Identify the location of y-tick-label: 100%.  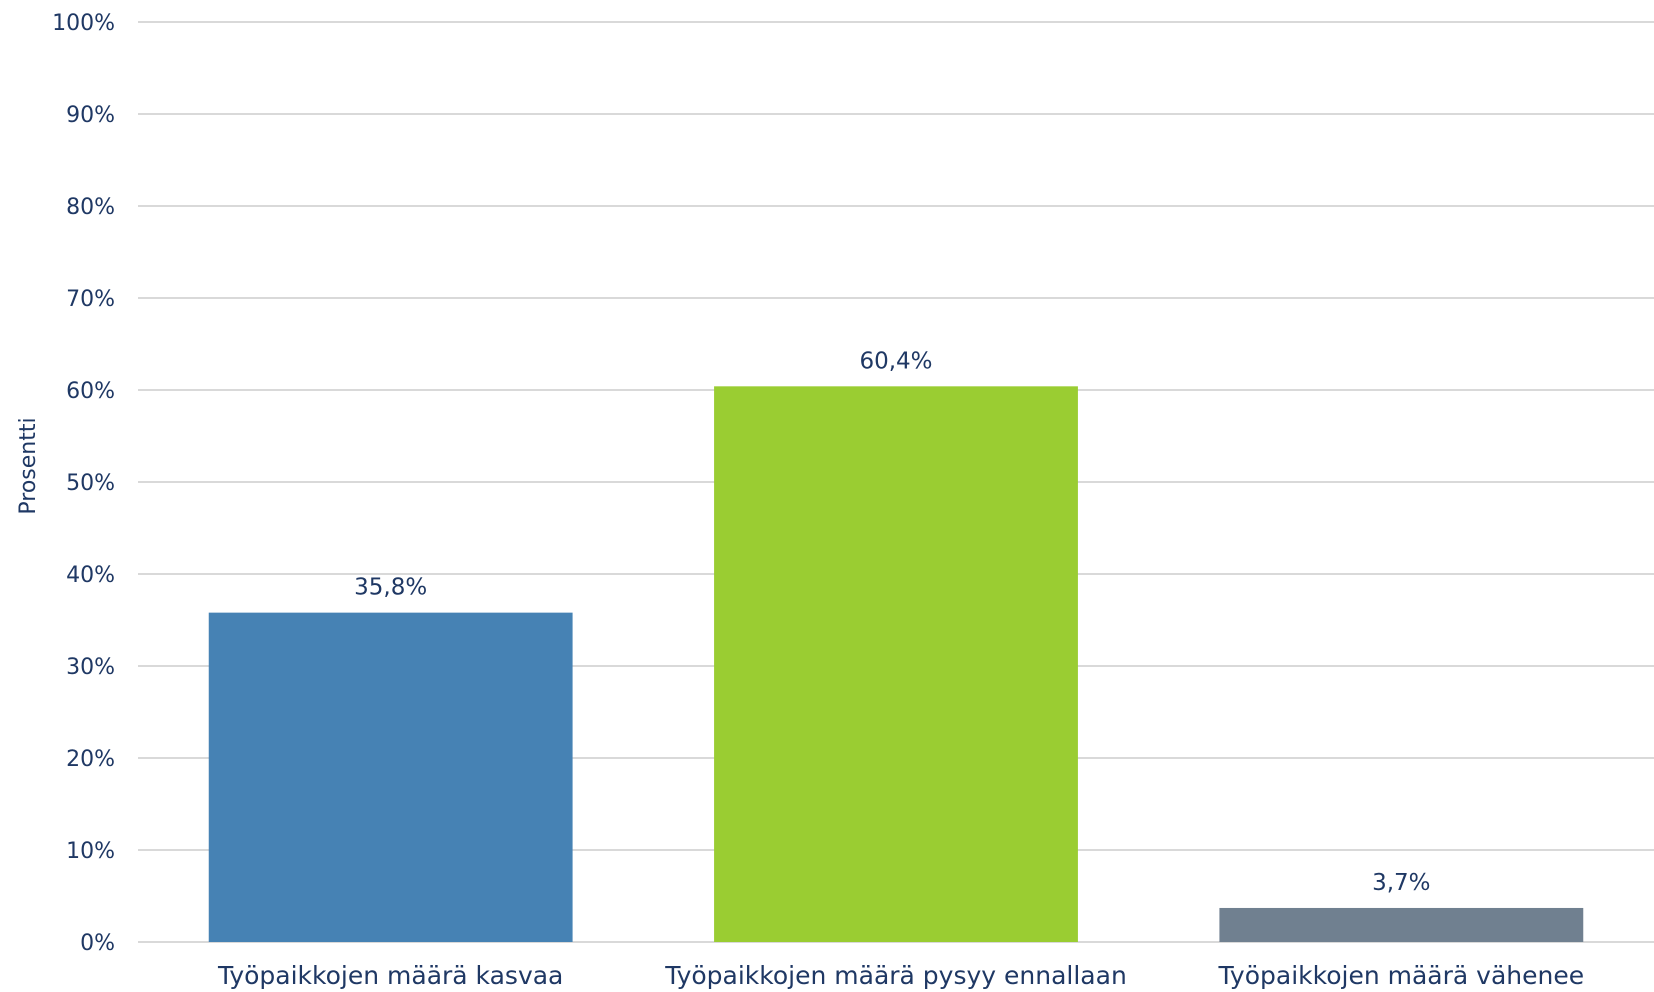
(83, 23).